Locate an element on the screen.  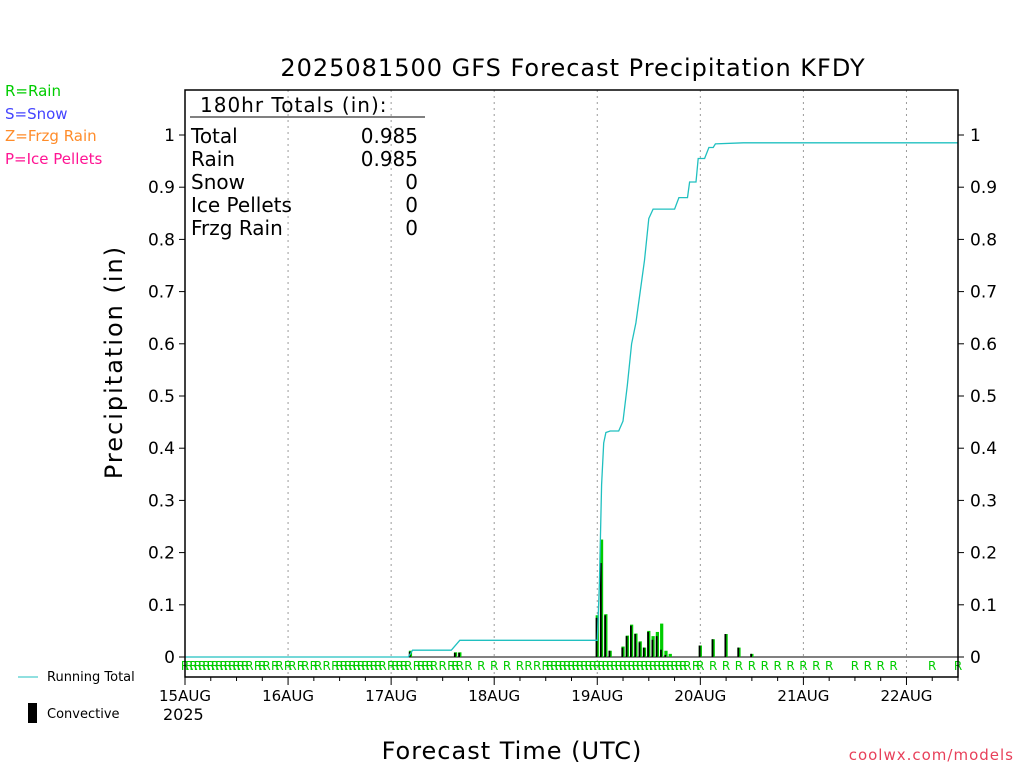
ptype-marker-3: R is located at coordinates (198, 666).